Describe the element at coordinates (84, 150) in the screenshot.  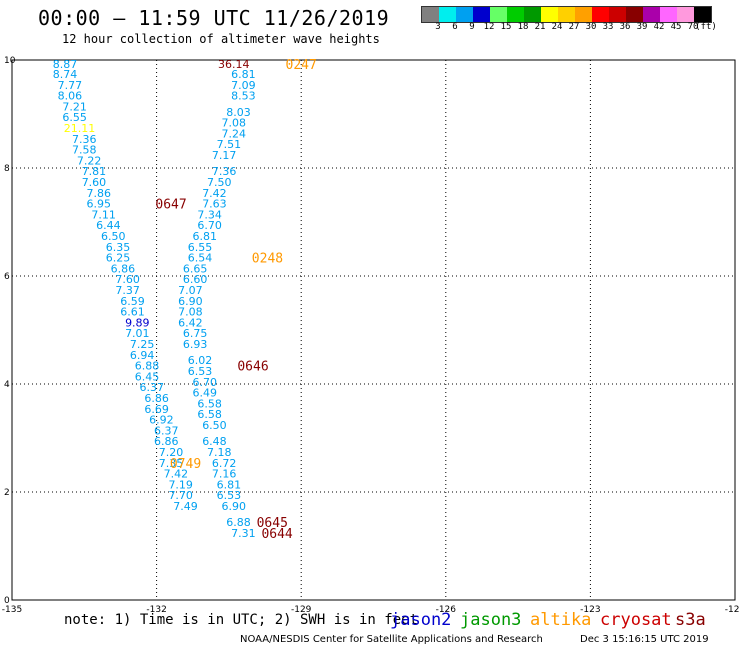
I see `wave-height-label: 7.58` at that location.